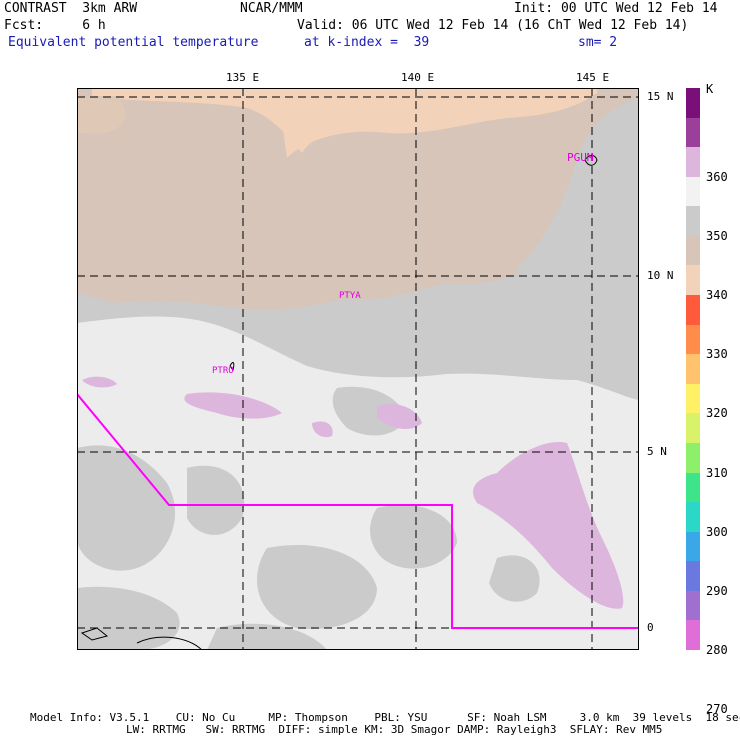 Image resolution: width=740 pixels, height=740 pixels. What do you see at coordinates (660, 96) in the screenshot?
I see `lat-label-15n: 15 N` at bounding box center [660, 96].